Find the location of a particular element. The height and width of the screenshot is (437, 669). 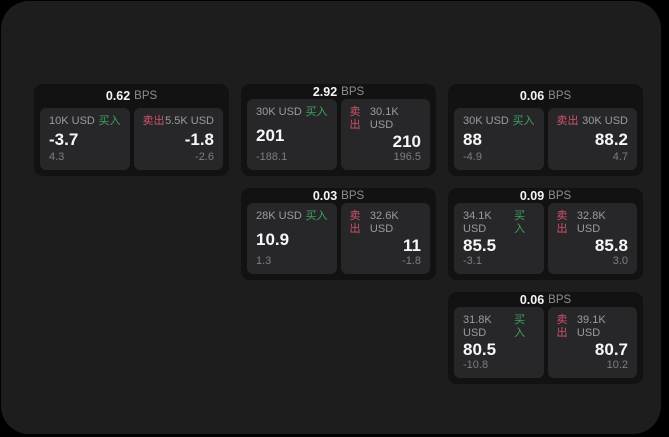

sell-top-row: 卖出 30K USD is located at coordinates (593, 121).